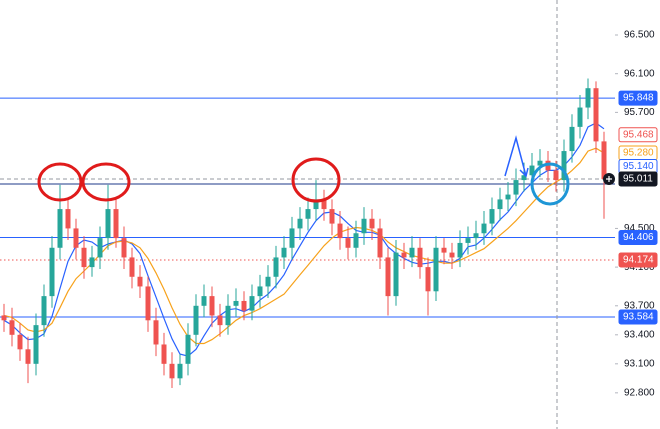 The width and height of the screenshot is (660, 429). What do you see at coordinates (639, 112) in the screenshot?
I see `y-tick-label: 95.700` at bounding box center [639, 112].